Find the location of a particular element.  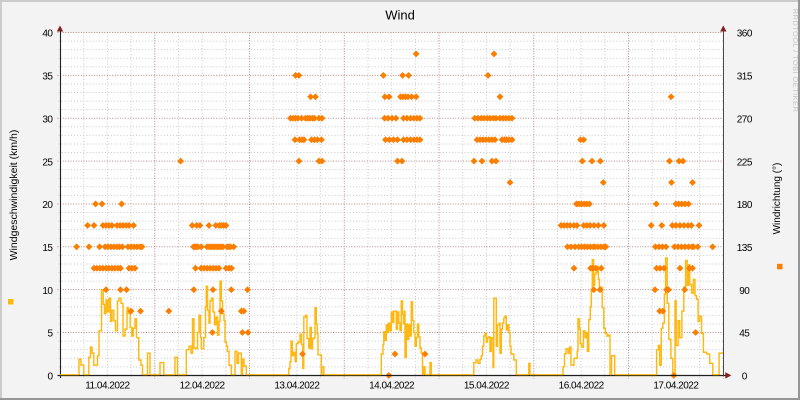

svg-text: 15 is located at coordinates (47, 248).